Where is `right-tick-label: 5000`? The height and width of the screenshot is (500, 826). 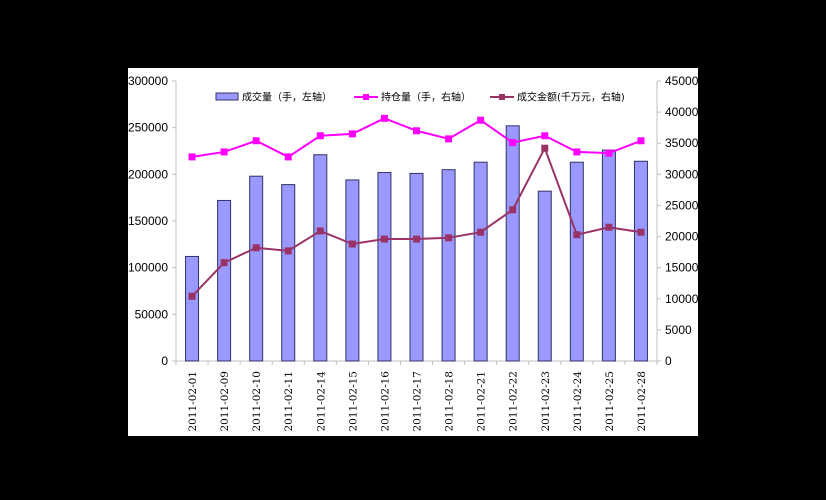 right-tick-label: 5000 is located at coordinates (678, 330).